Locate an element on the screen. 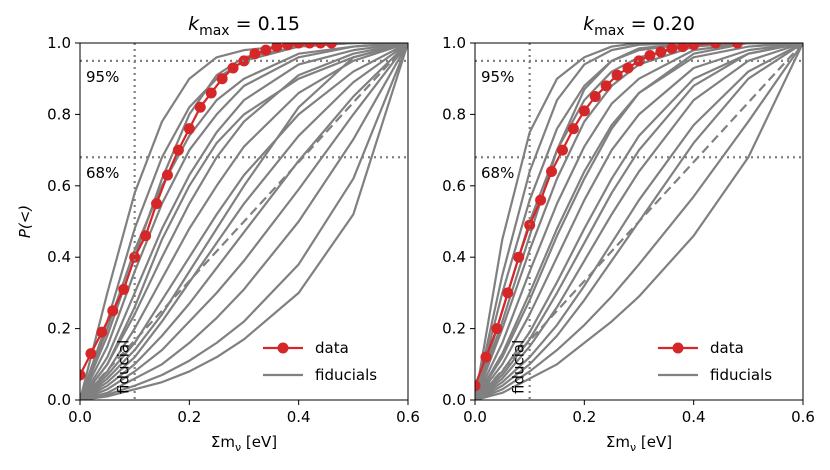 The image size is (830, 470). title-k: k is located at coordinates (194, 24).